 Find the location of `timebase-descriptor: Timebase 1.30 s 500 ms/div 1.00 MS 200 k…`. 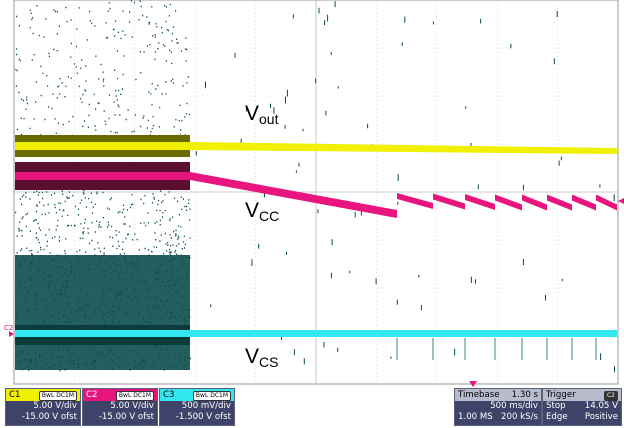

timebase-descriptor: Timebase 1.30 s 500 ms/div 1.00 MS 200 k… is located at coordinates (498, 407).